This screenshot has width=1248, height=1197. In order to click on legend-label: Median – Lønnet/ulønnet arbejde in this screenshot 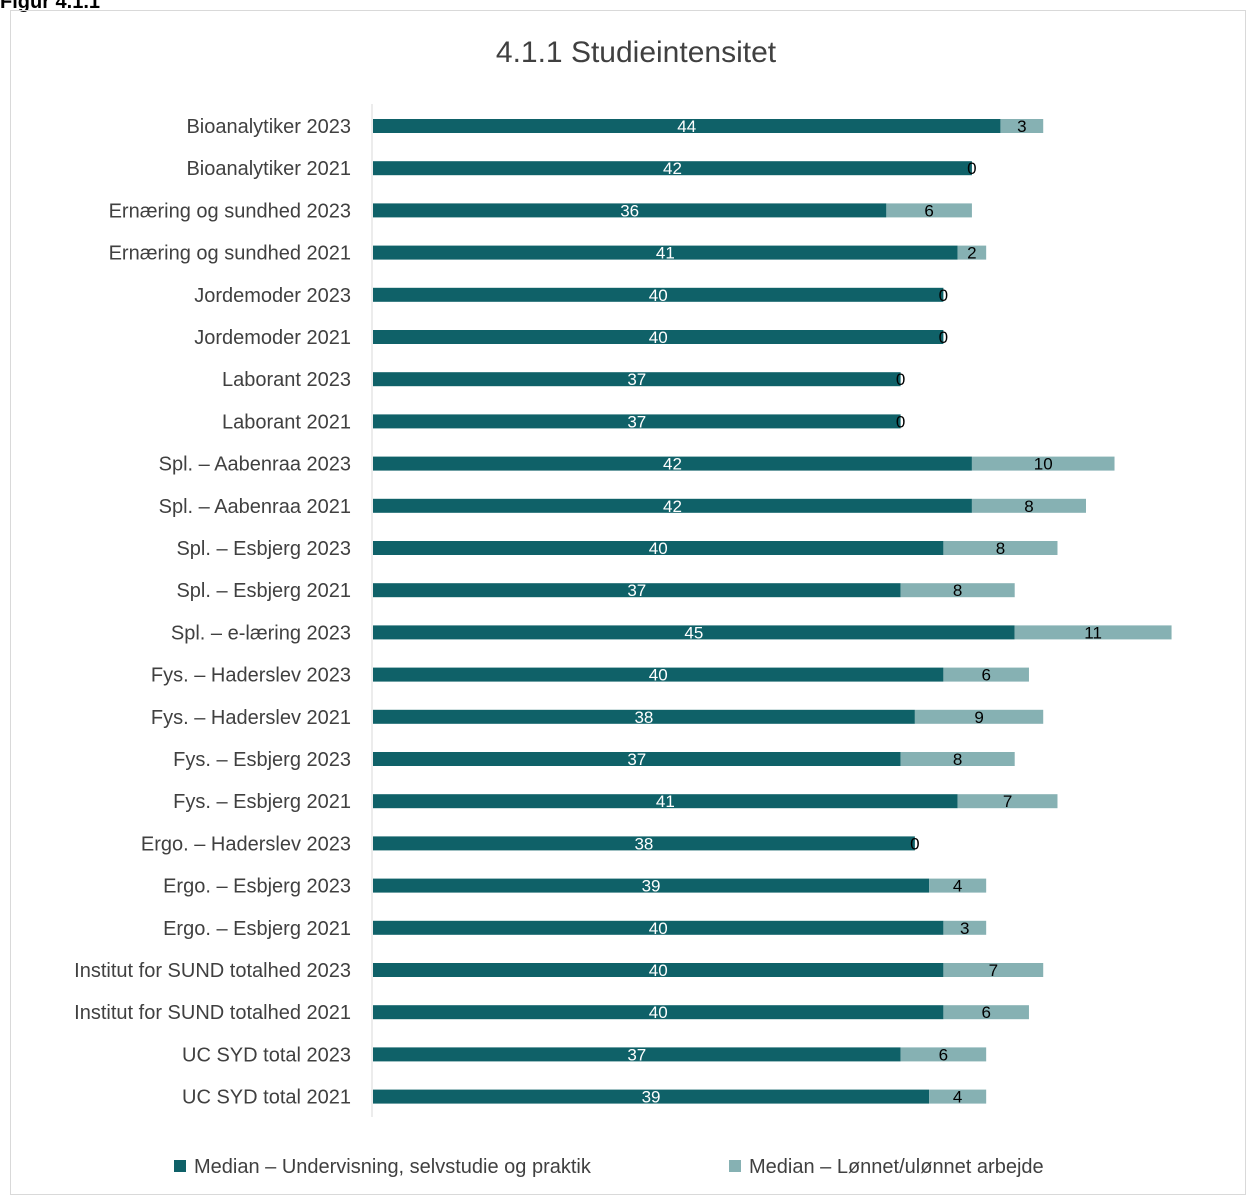, I will do `click(896, 1167)`.